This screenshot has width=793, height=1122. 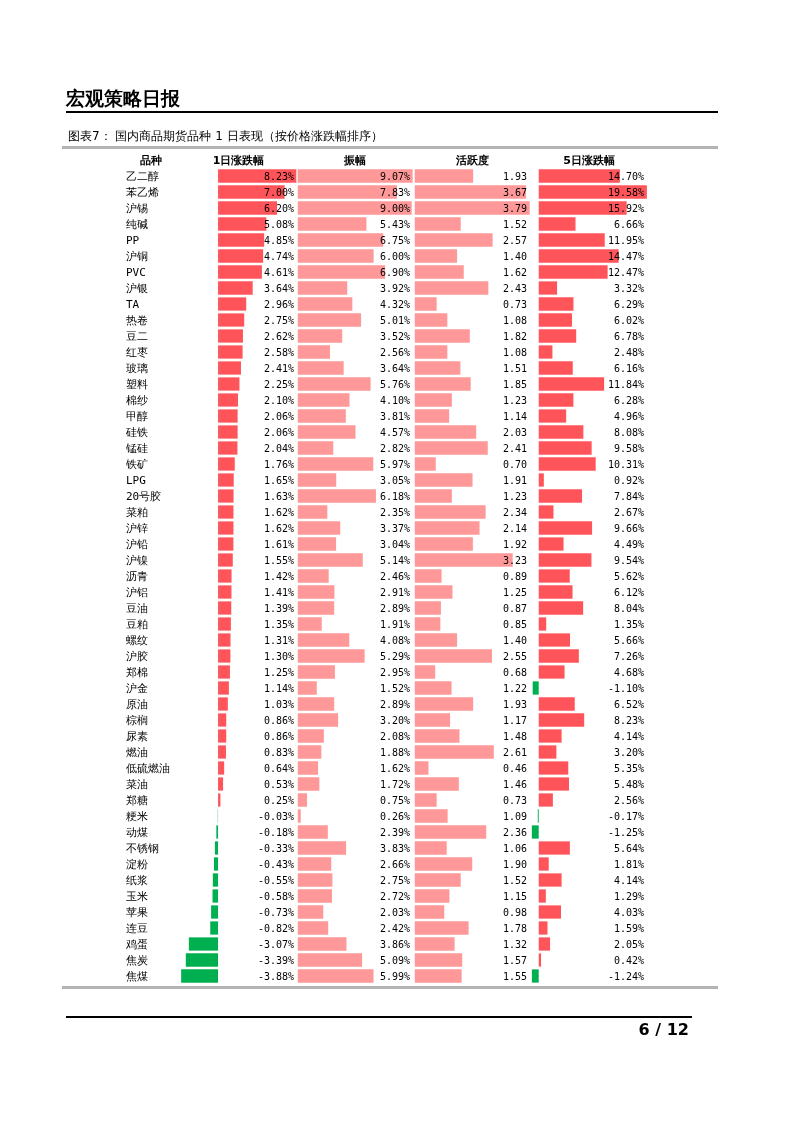 What do you see at coordinates (629, 496) in the screenshot?
I see `data-label: 7.84%` at bounding box center [629, 496].